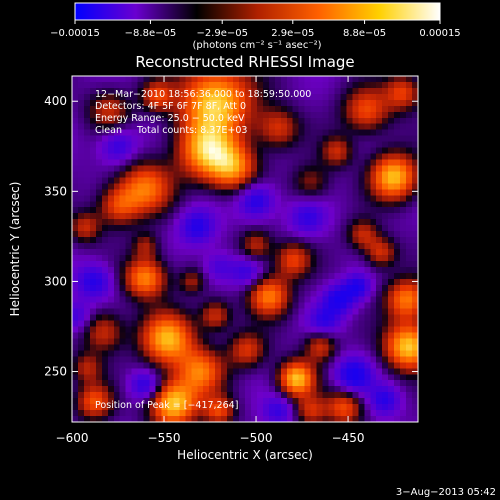 Image resolution: width=500 pixels, height=500 pixels. What do you see at coordinates (244, 62) in the screenshot?
I see `chart-title: Reconstructed RHESSI Image` at bounding box center [244, 62].